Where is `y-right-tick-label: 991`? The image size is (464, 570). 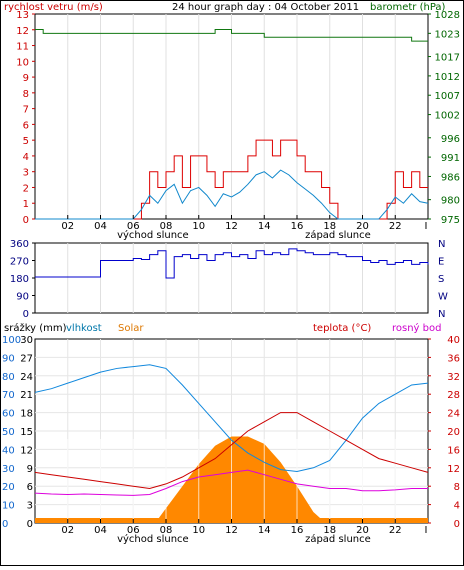 y-right-tick-label: 991 is located at coordinates (450, 158).